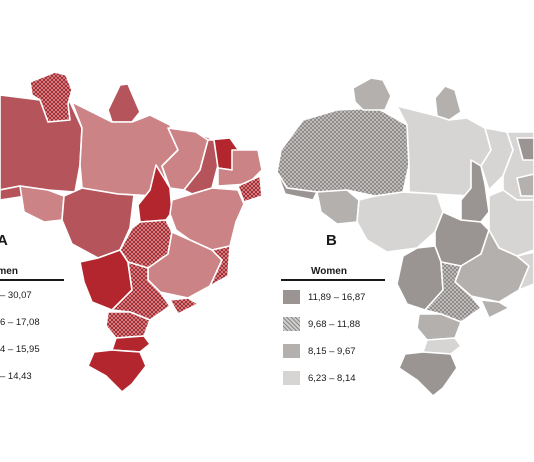 The image size is (534, 462). Describe the element at coordinates (338, 207) in the screenshot. I see `state-rondonia` at that location.